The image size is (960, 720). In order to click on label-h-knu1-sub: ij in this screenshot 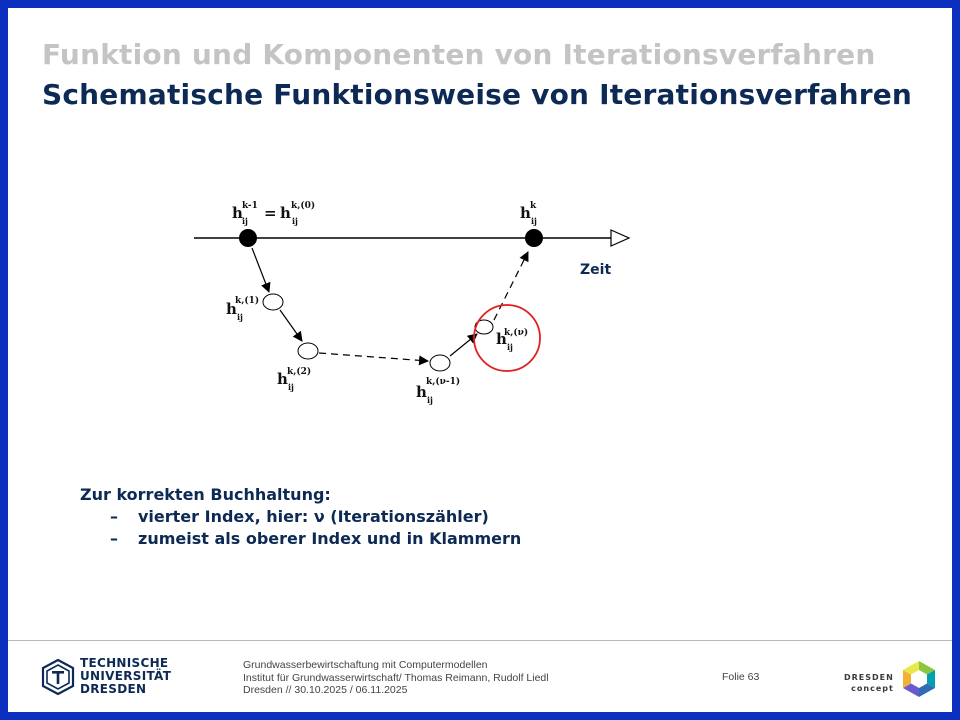, I will do `click(430, 400)`.